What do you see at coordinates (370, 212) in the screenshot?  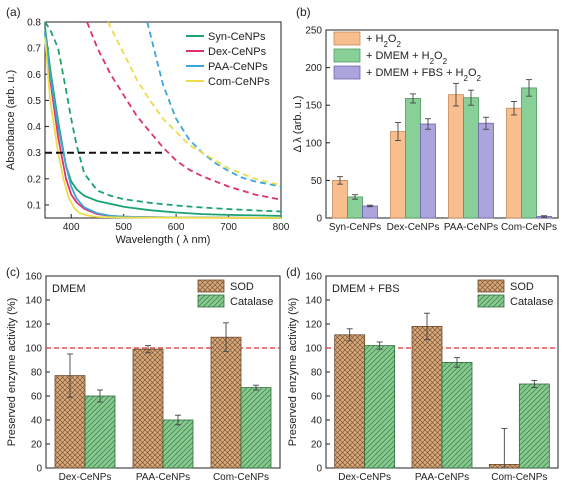 I see `bar-syn-cenps-dmem-fbs-h-o` at bounding box center [370, 212].